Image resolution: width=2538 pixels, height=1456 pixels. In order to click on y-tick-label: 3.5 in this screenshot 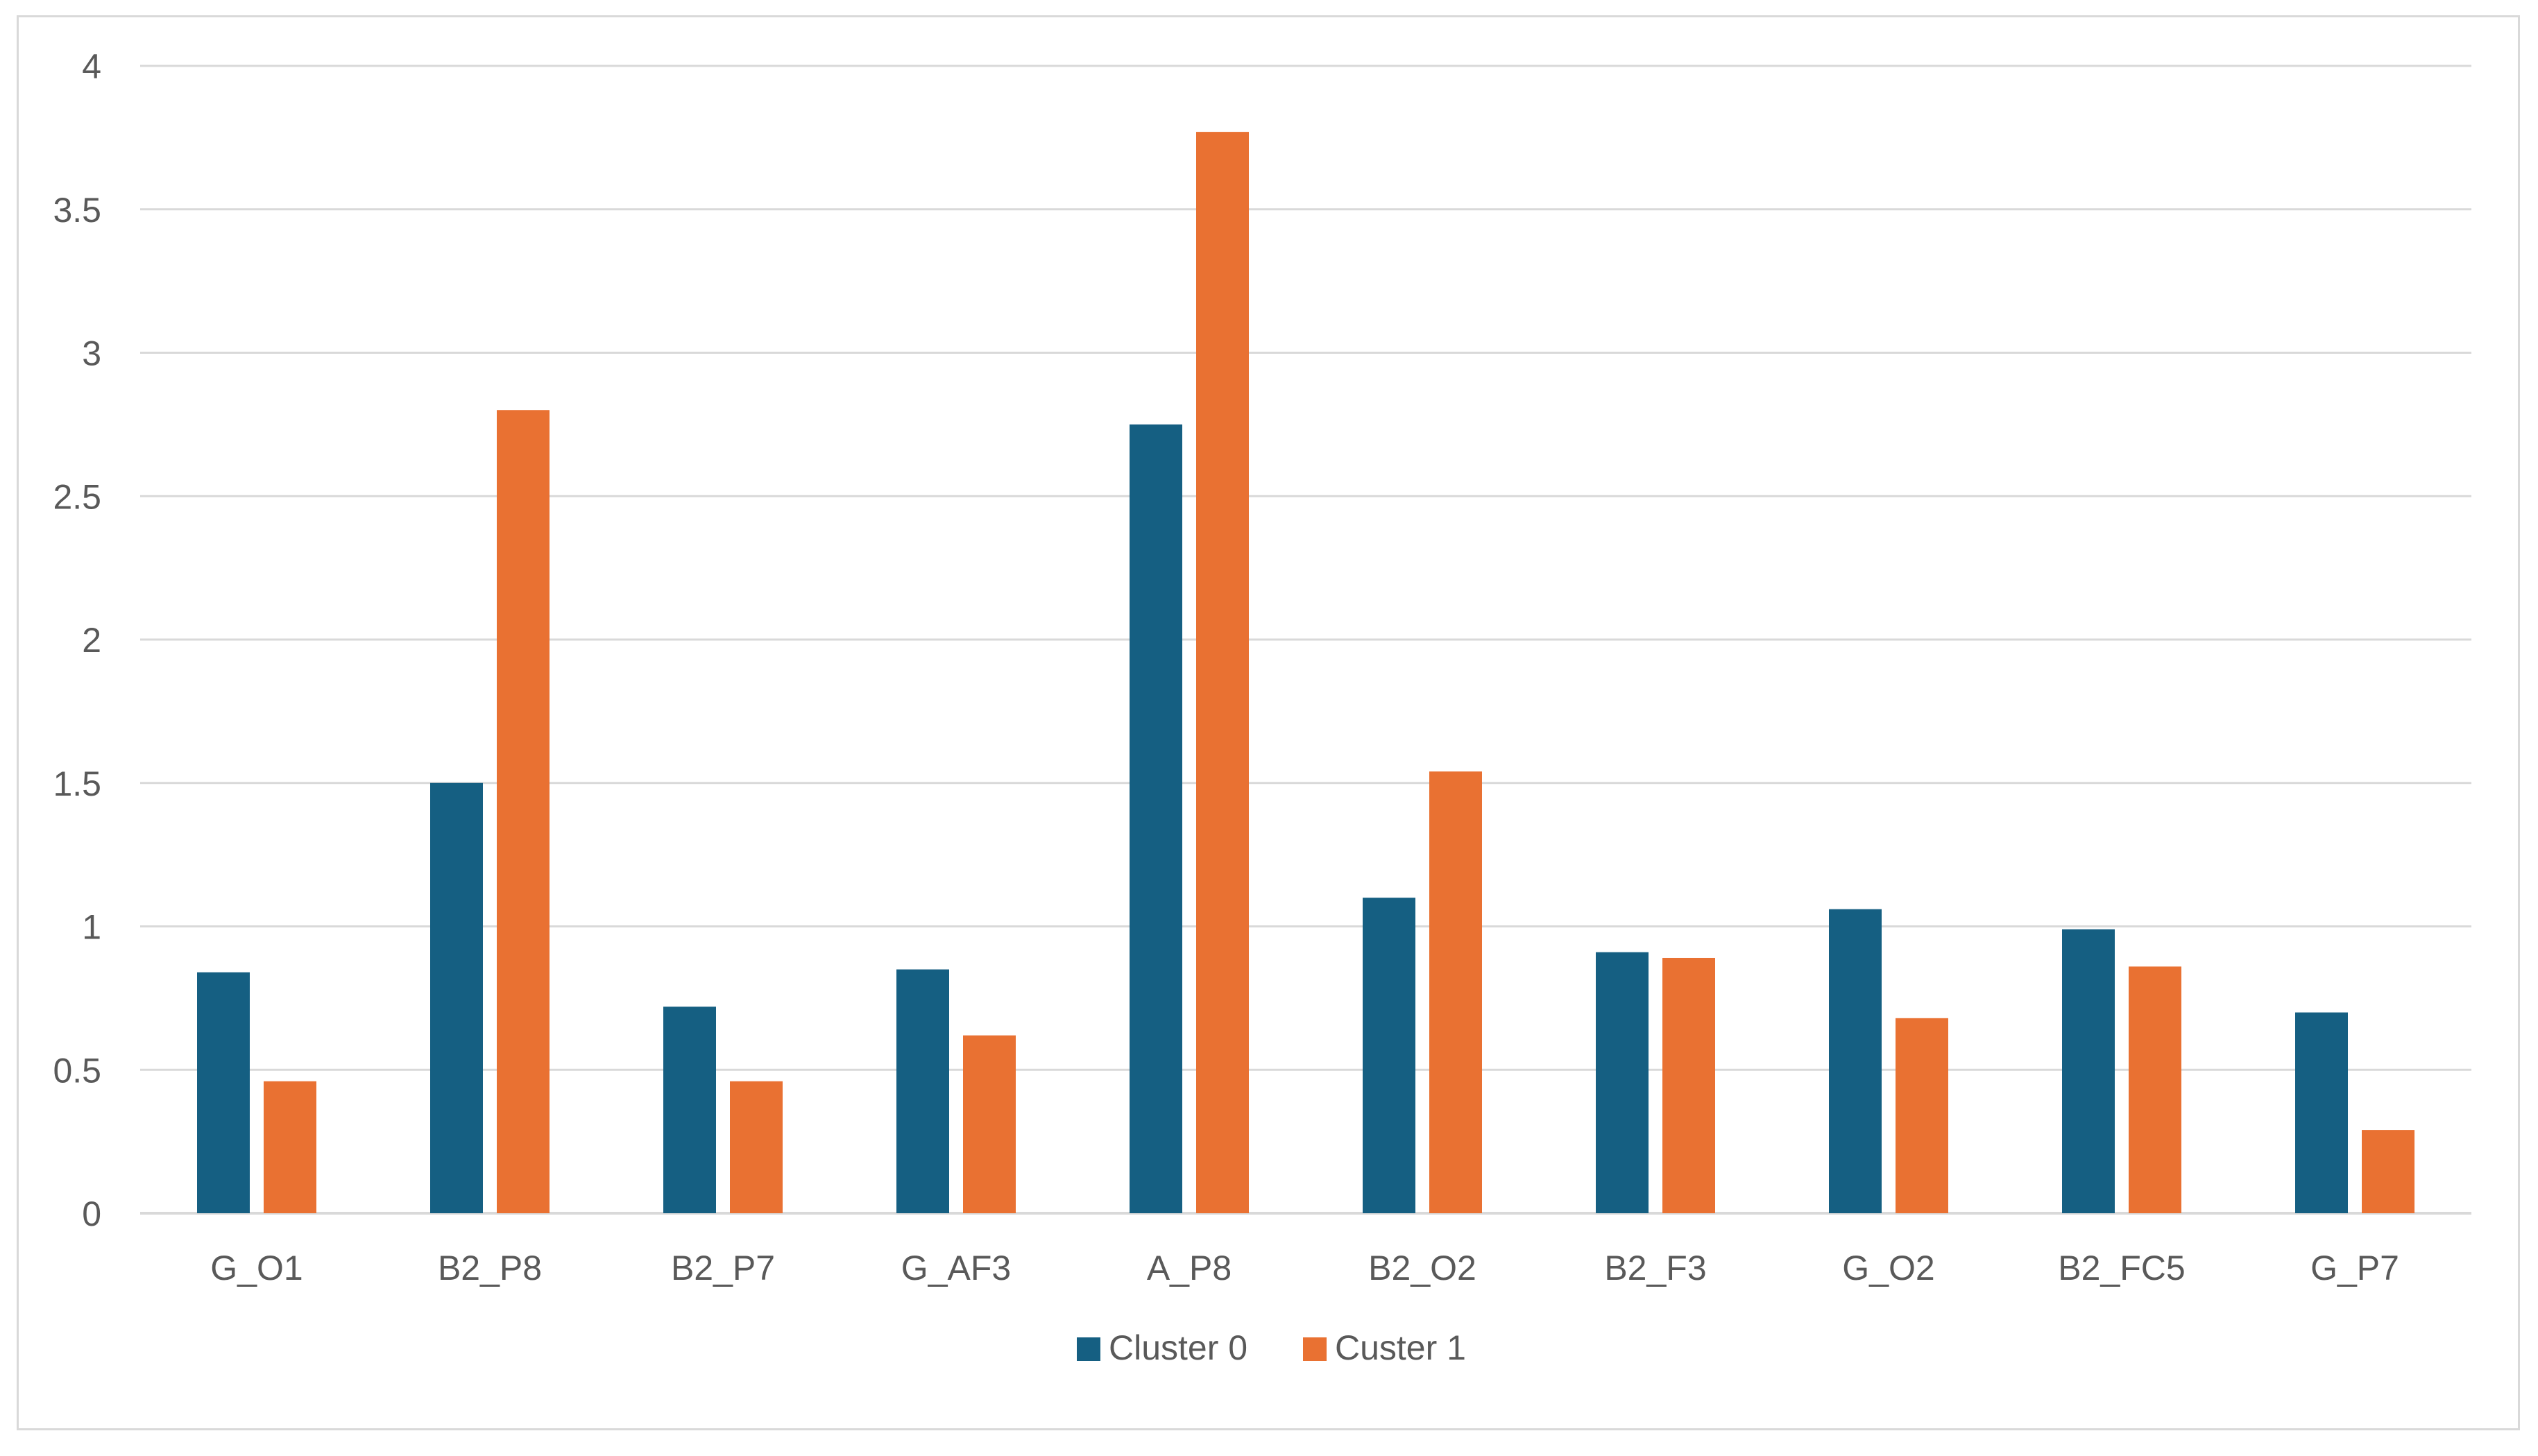, I will do `click(77, 210)`.